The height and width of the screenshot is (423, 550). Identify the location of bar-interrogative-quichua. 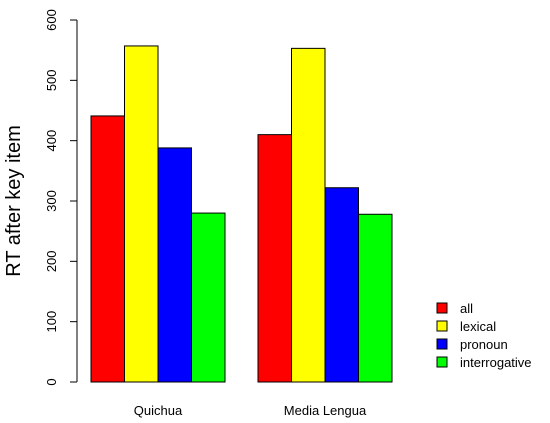
(208, 297).